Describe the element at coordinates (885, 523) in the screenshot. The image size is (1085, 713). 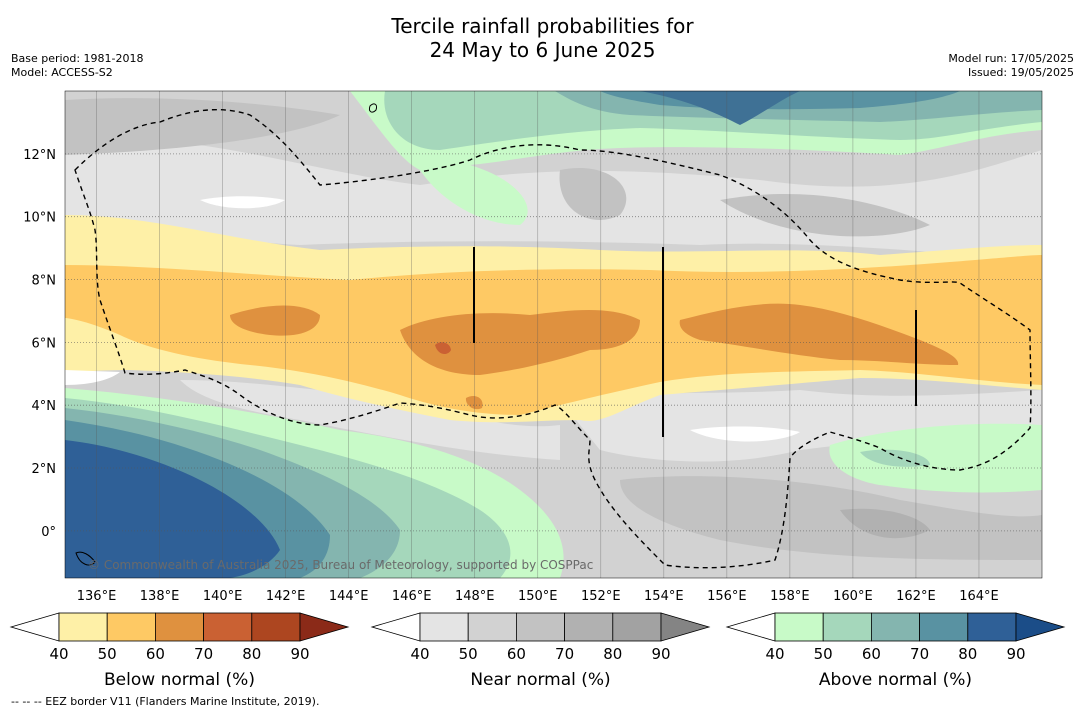
I see `near-70-patch` at that location.